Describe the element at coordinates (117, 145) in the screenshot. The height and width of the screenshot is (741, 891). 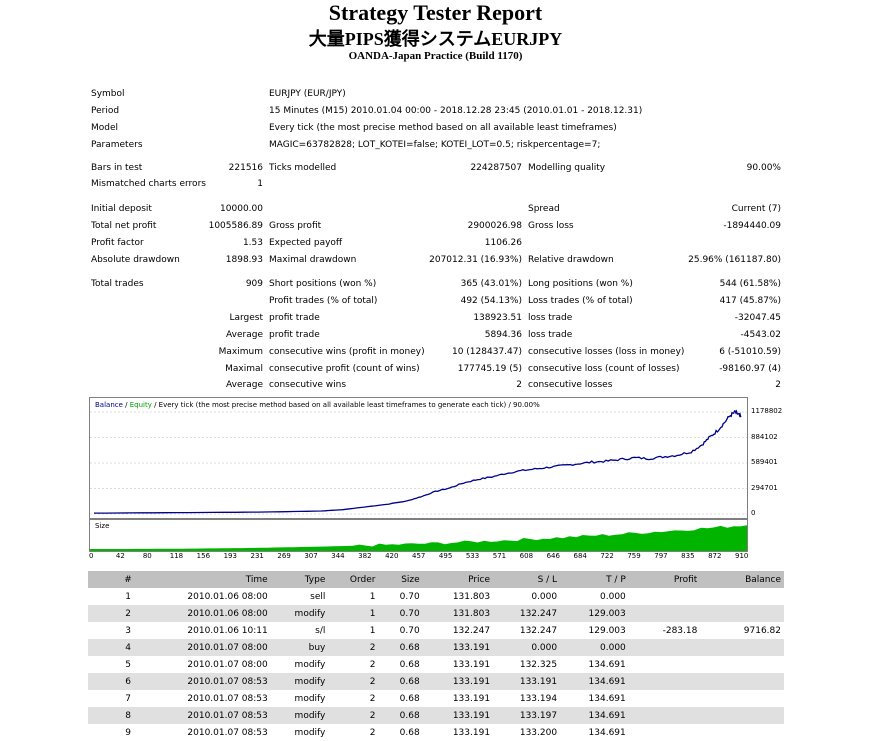
I see `params-label: Parameters` at that location.